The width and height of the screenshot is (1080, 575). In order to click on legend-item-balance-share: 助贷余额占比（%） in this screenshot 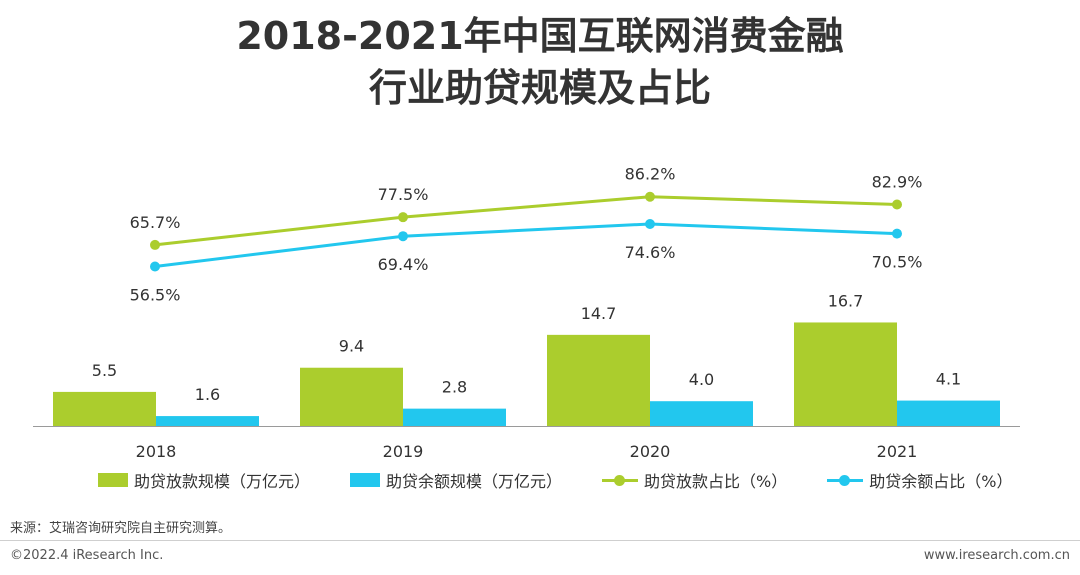, I will do `click(919, 480)`.